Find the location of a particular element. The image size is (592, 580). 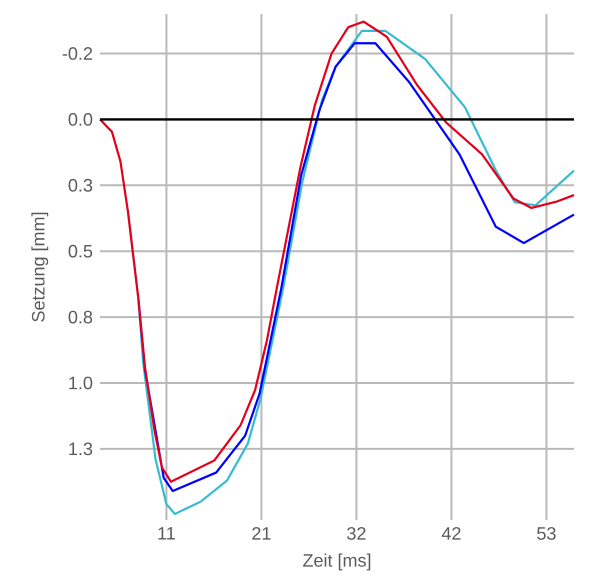

y-tick-label: 0.0 is located at coordinates (80, 119).